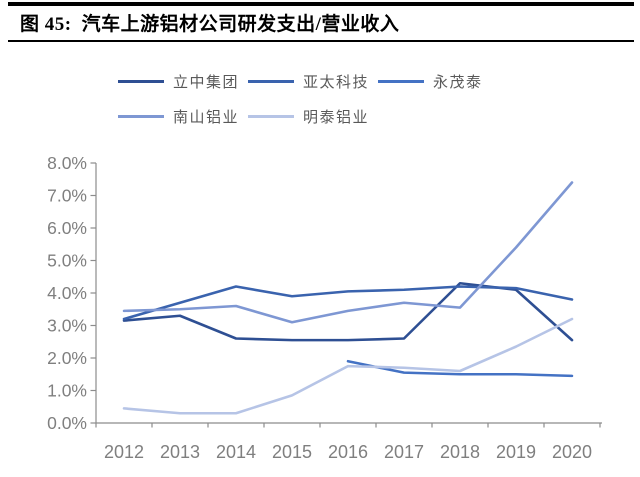 The height and width of the screenshot is (477, 640). I want to click on legend-row: 立中集团 亚太科技 永茂泰, so click(358, 81).